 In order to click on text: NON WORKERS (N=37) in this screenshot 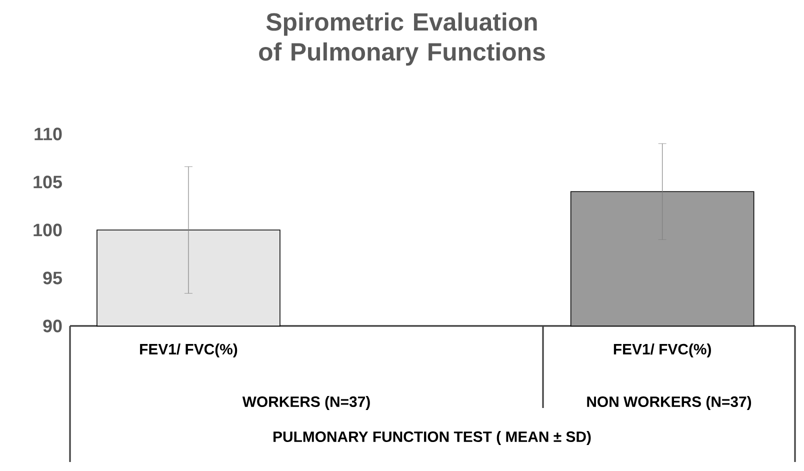, I will do `click(669, 403)`.